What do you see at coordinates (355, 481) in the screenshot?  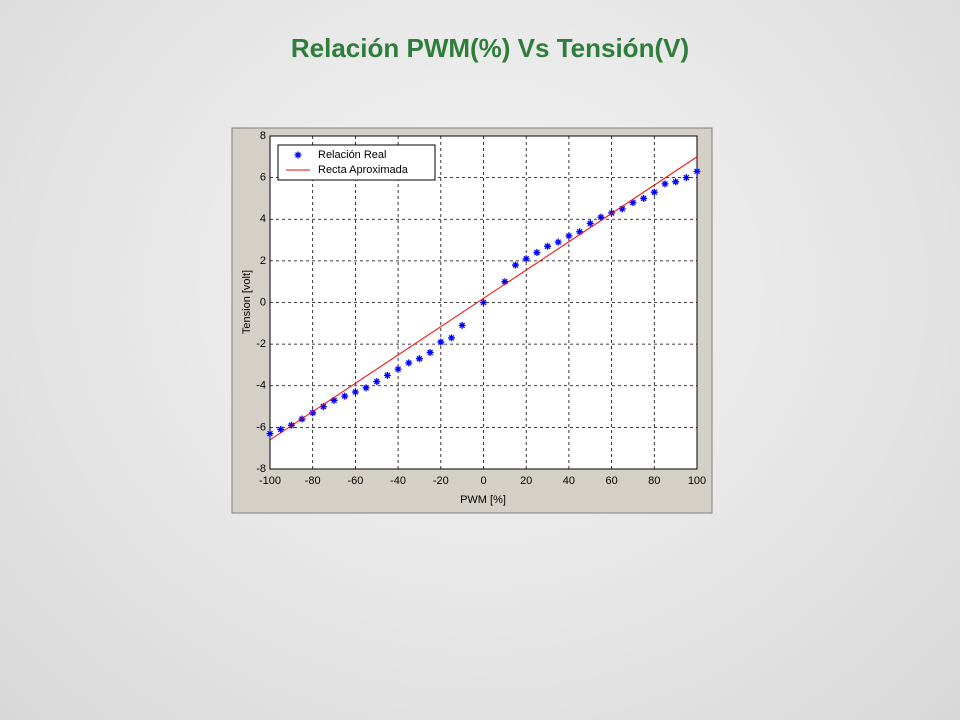 I see `x-tick-label: -60` at bounding box center [355, 481].